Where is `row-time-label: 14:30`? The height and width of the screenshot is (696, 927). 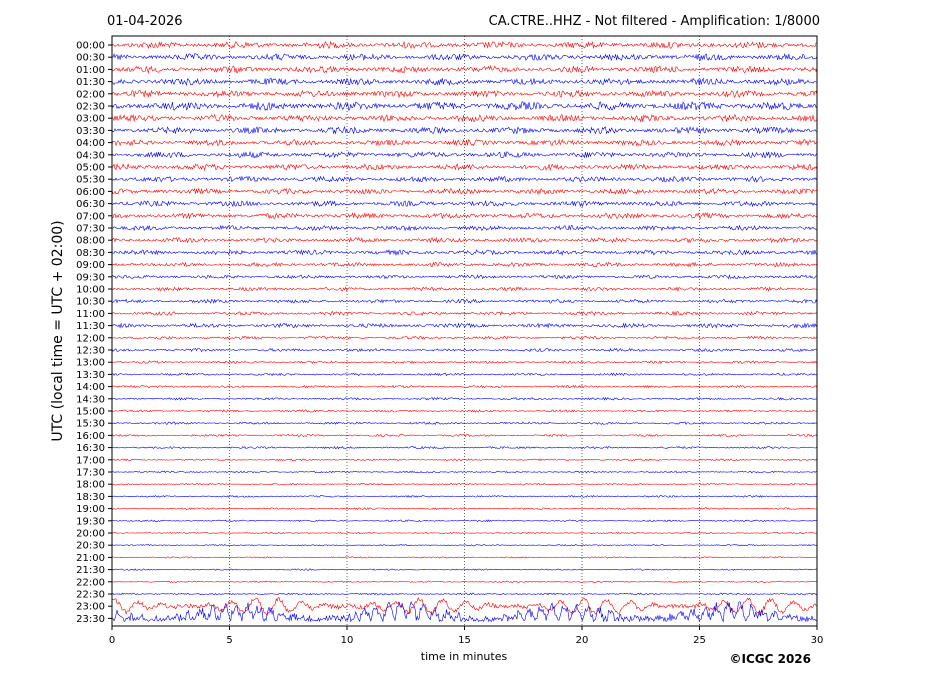 row-time-label: 14:30 is located at coordinates (90, 399).